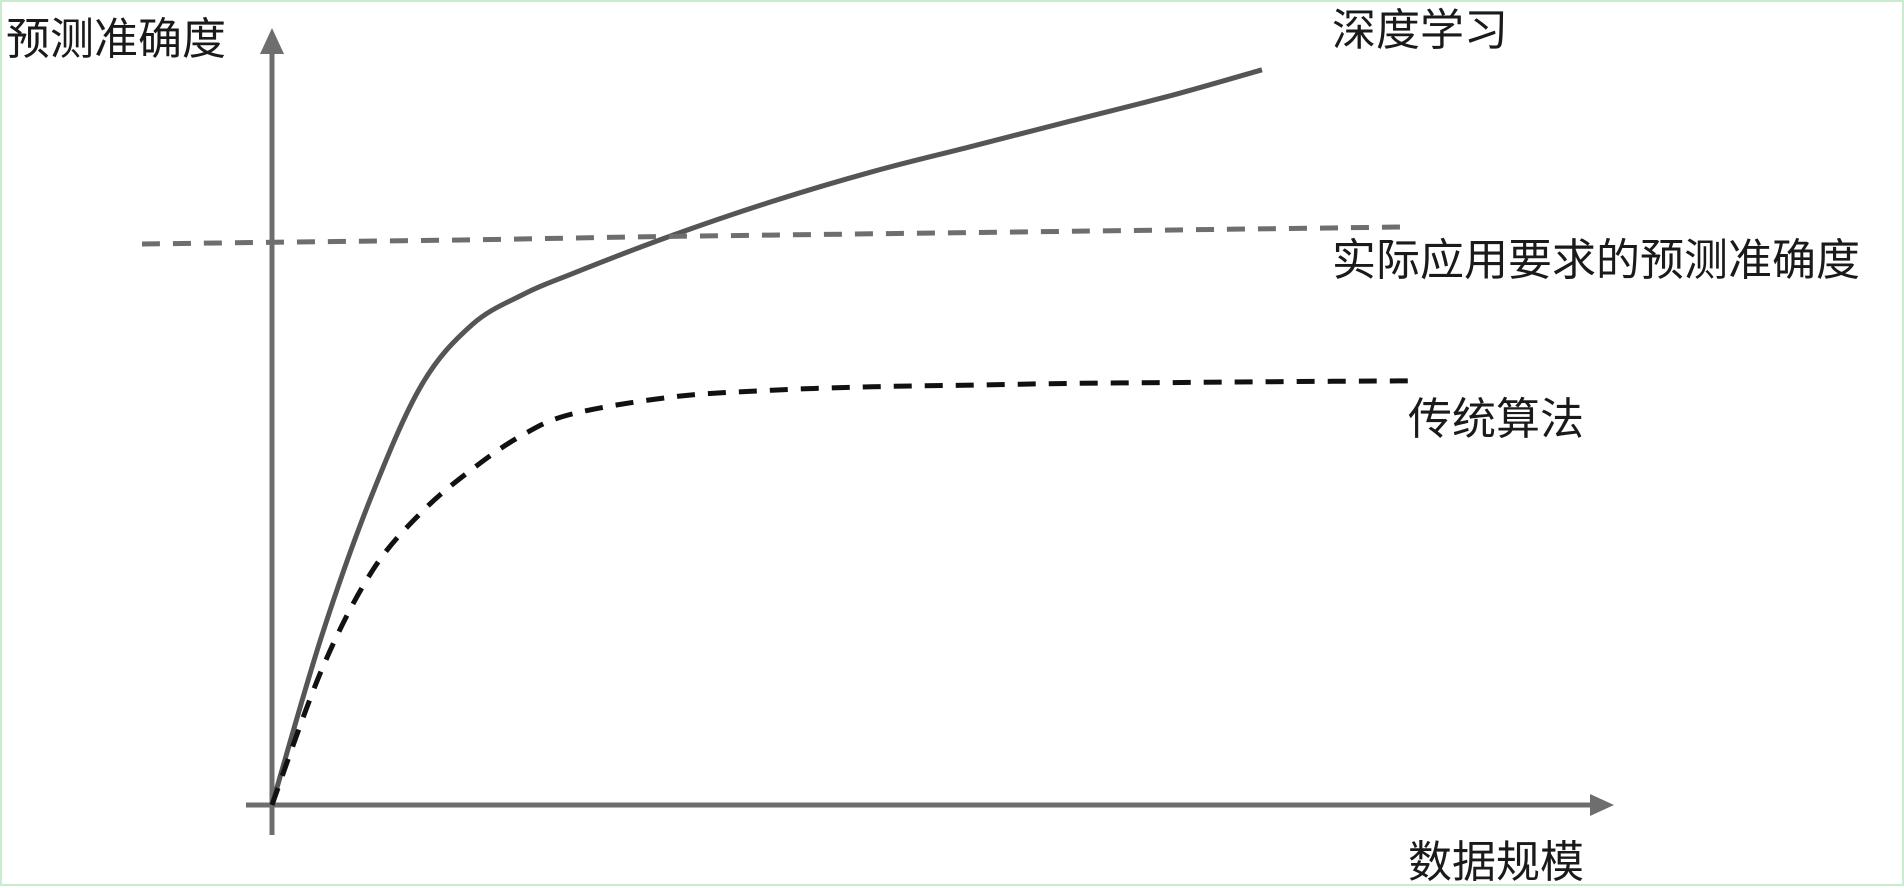 This screenshot has width=1904, height=888. Describe the element at coordinates (1496, 419) in the screenshot. I see `series-label-traditional: 传统算法` at that location.